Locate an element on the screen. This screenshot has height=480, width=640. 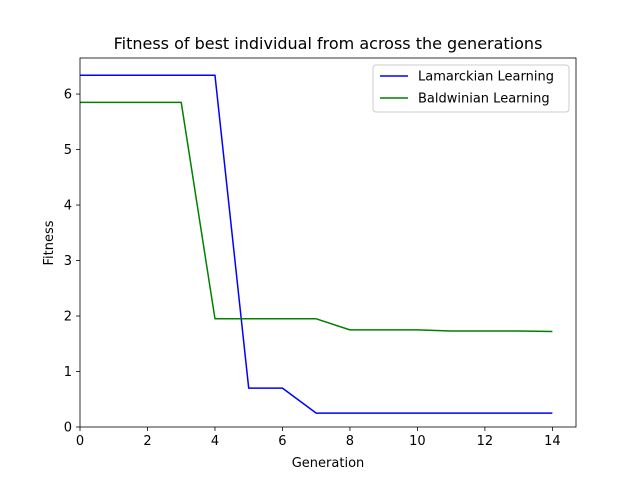
x-tick-label: 12 is located at coordinates (485, 441).